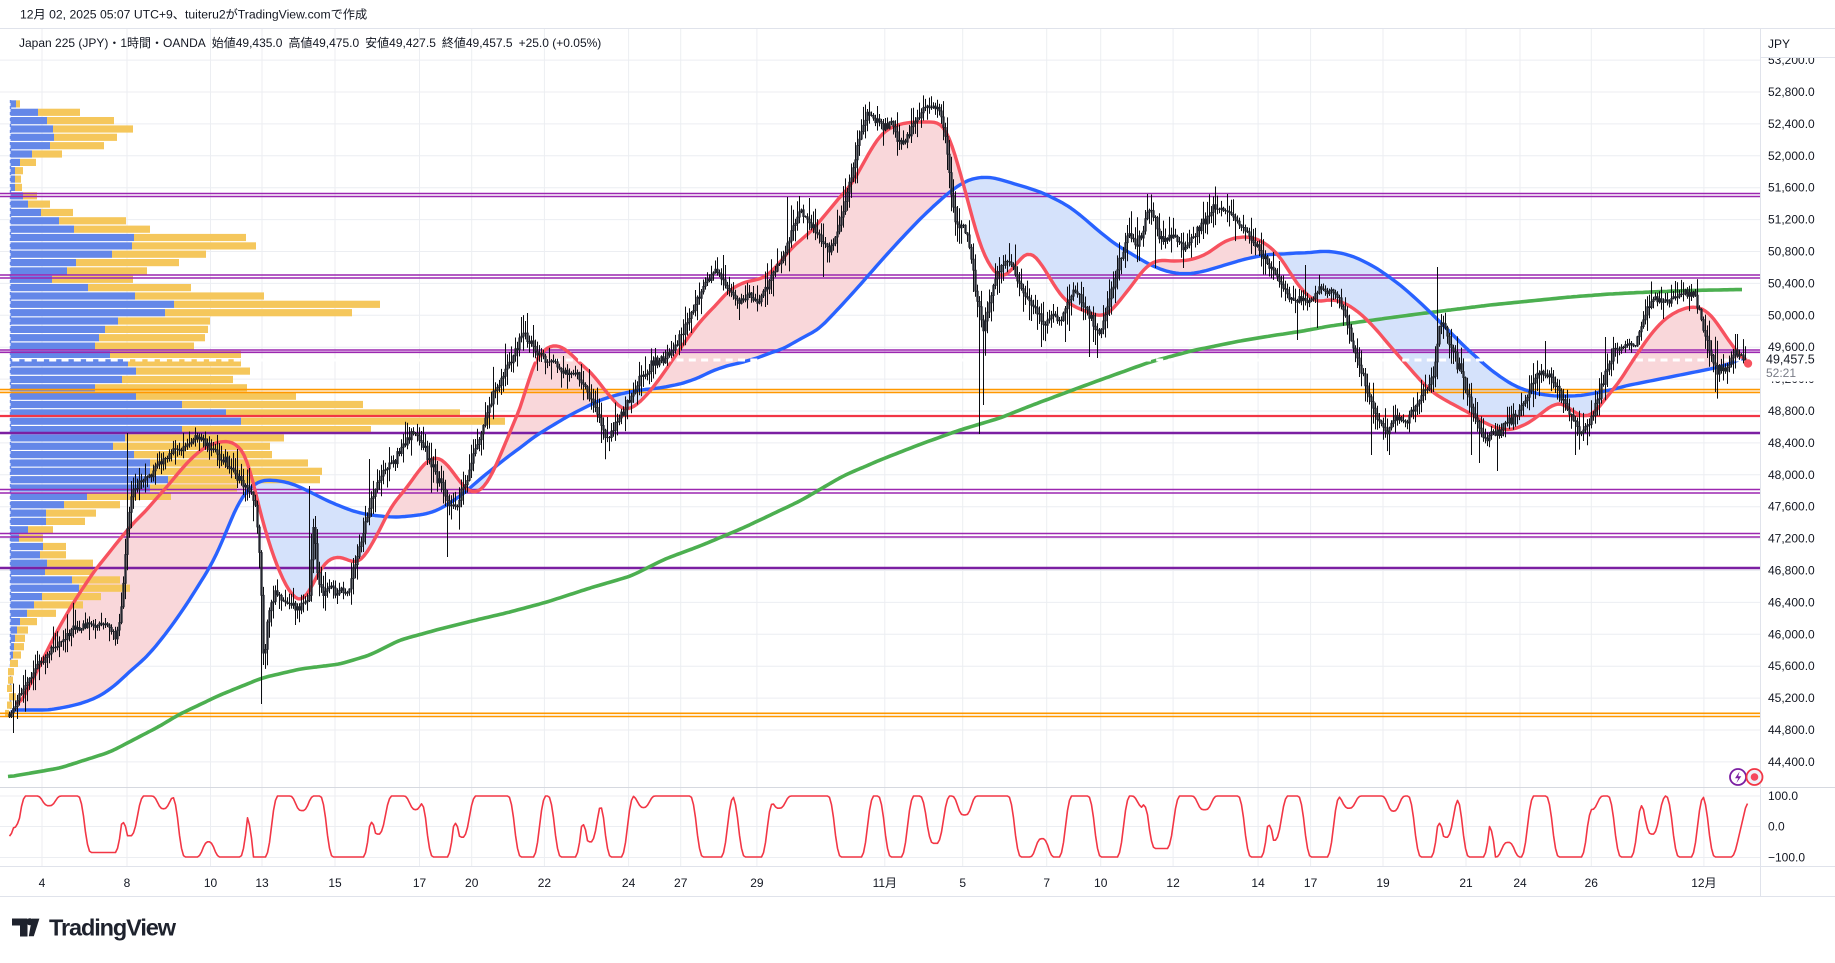 This screenshot has height=963, width=1835. Describe the element at coordinates (1791, 475) in the screenshot. I see `svg-text: 48,000.0` at that location.